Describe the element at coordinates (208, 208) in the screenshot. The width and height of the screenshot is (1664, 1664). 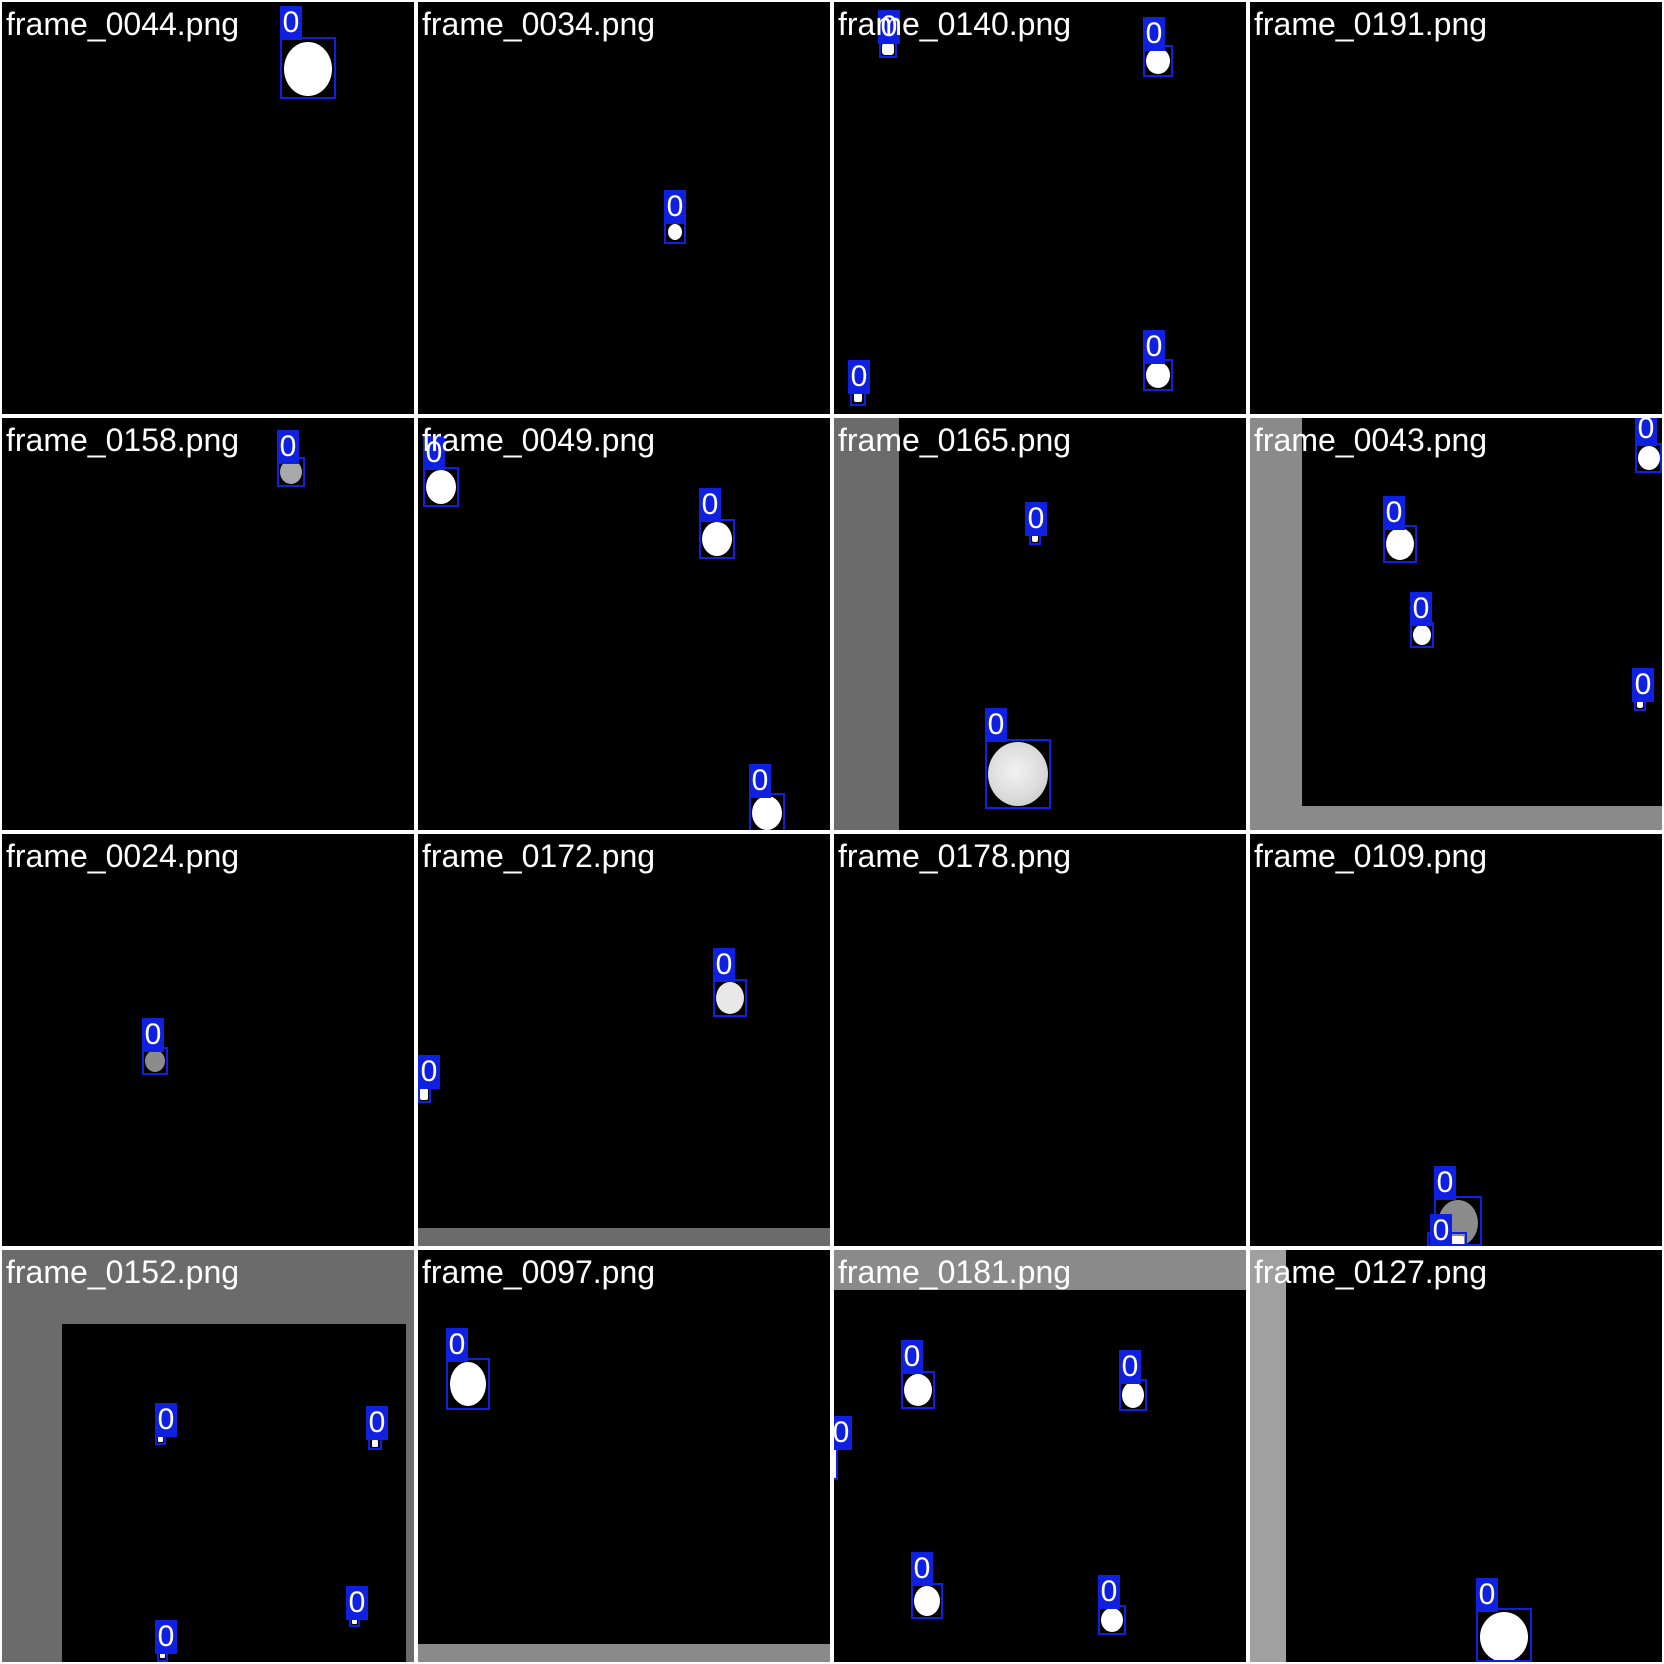
I see `tile-frame-0044: 0 frame_0044.png` at that location.